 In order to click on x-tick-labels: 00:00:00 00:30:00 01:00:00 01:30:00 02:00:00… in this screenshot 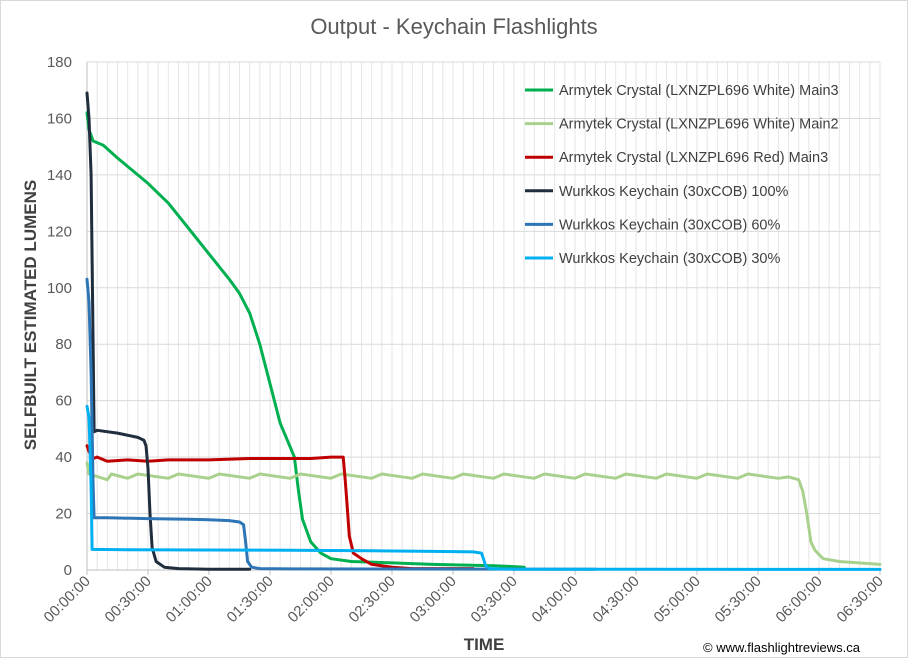, I will do `click(464, 599)`.